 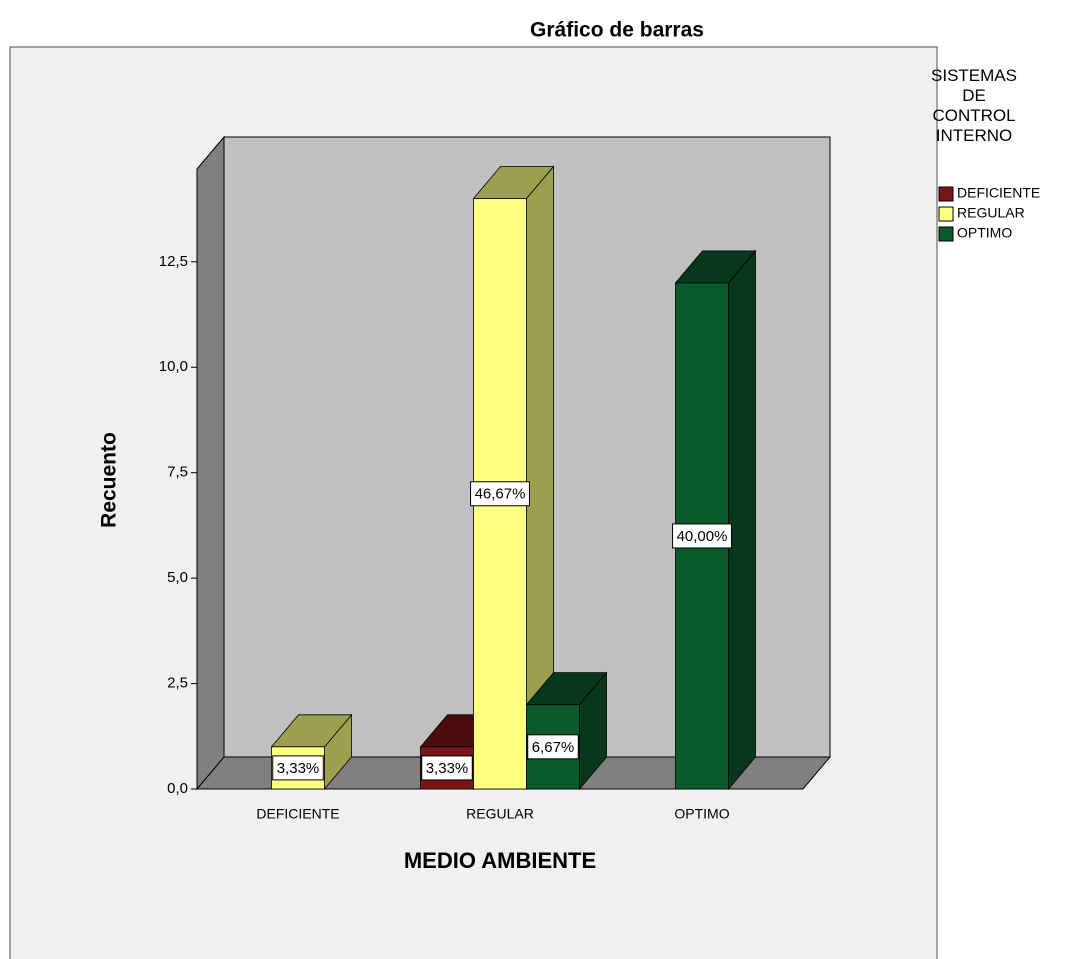 I want to click on value-label: 6,67%, so click(x=553, y=747).